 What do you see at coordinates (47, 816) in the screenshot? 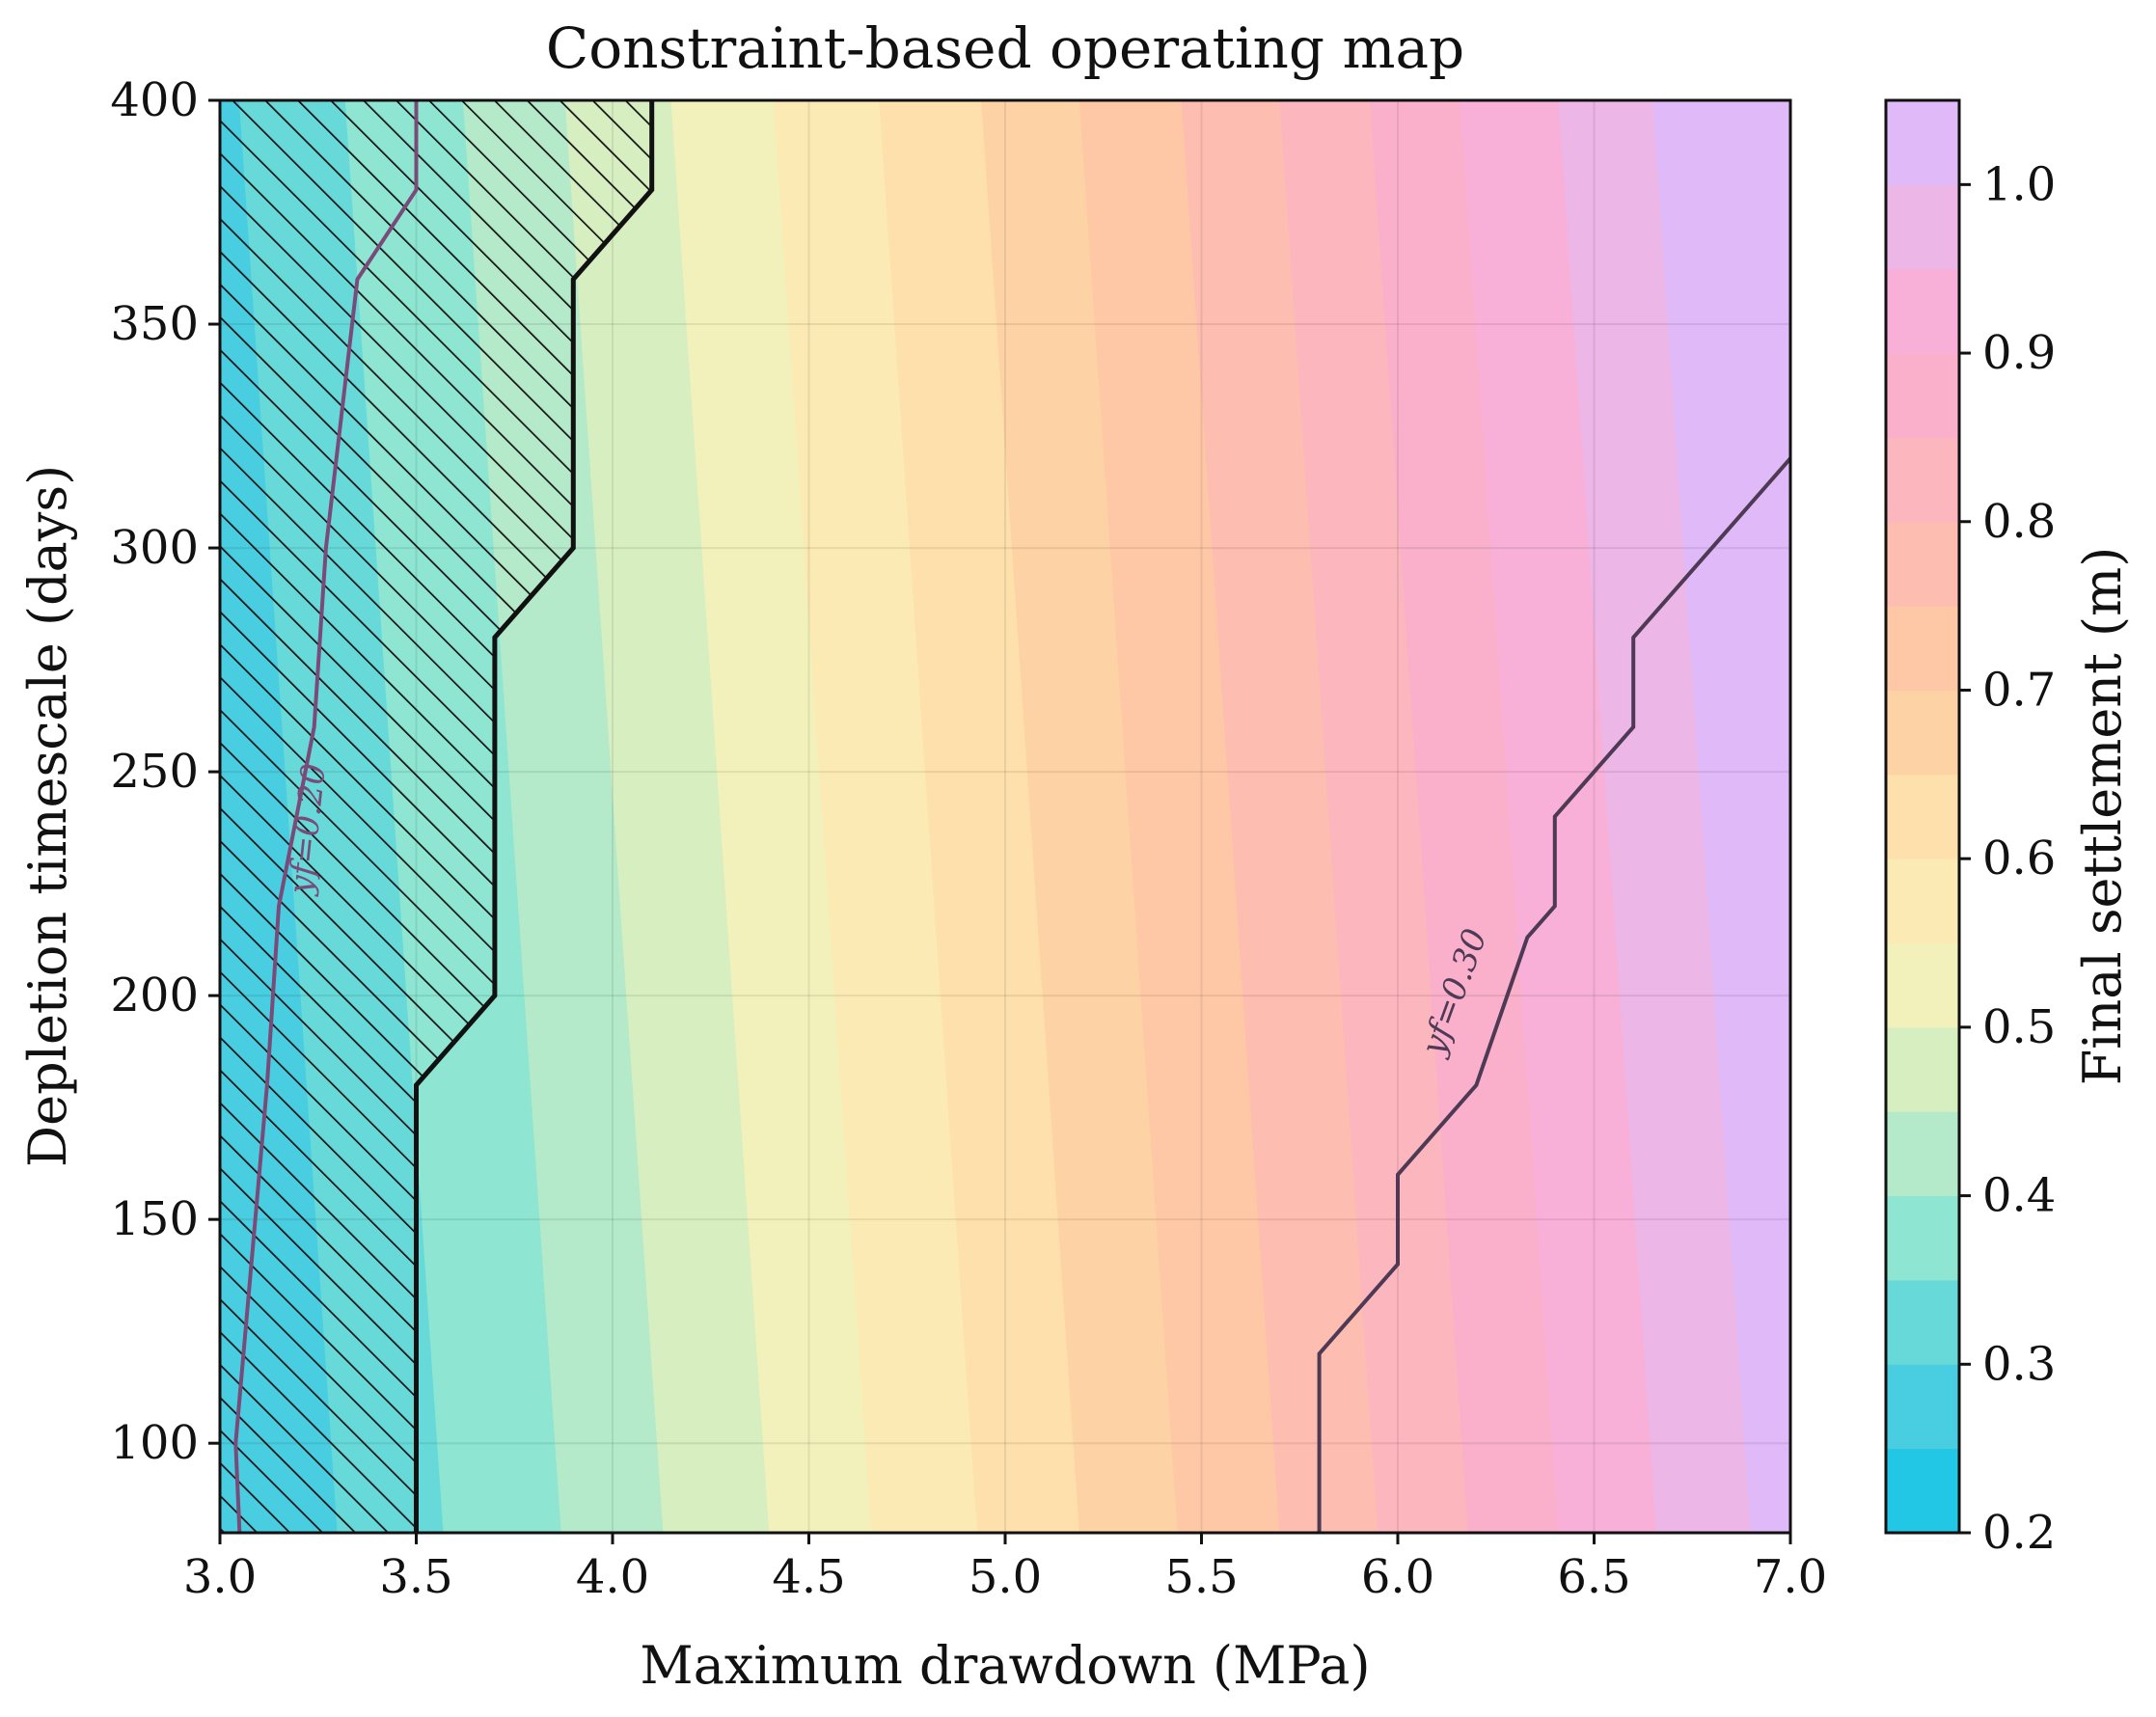
I see `y-axis-label: Depletion timescale (days)` at bounding box center [47, 816].